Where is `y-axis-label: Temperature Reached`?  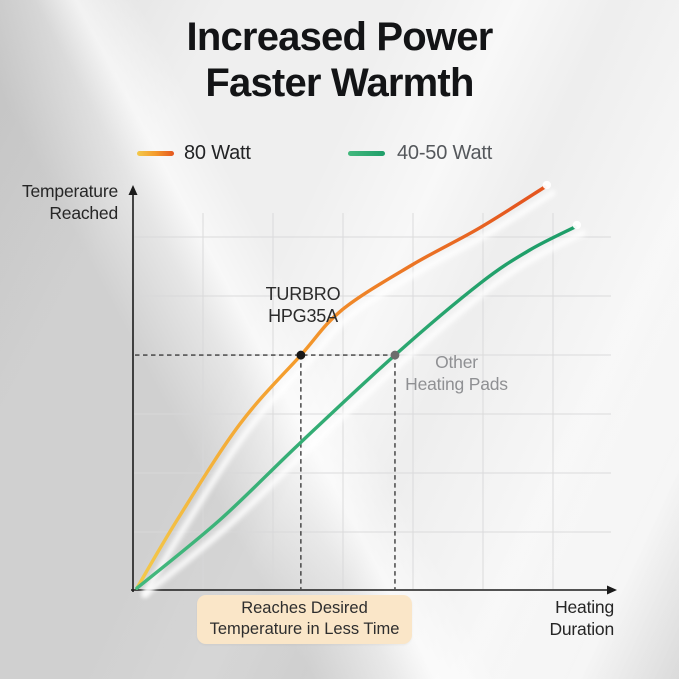 y-axis-label: Temperature Reached is located at coordinates (59, 202).